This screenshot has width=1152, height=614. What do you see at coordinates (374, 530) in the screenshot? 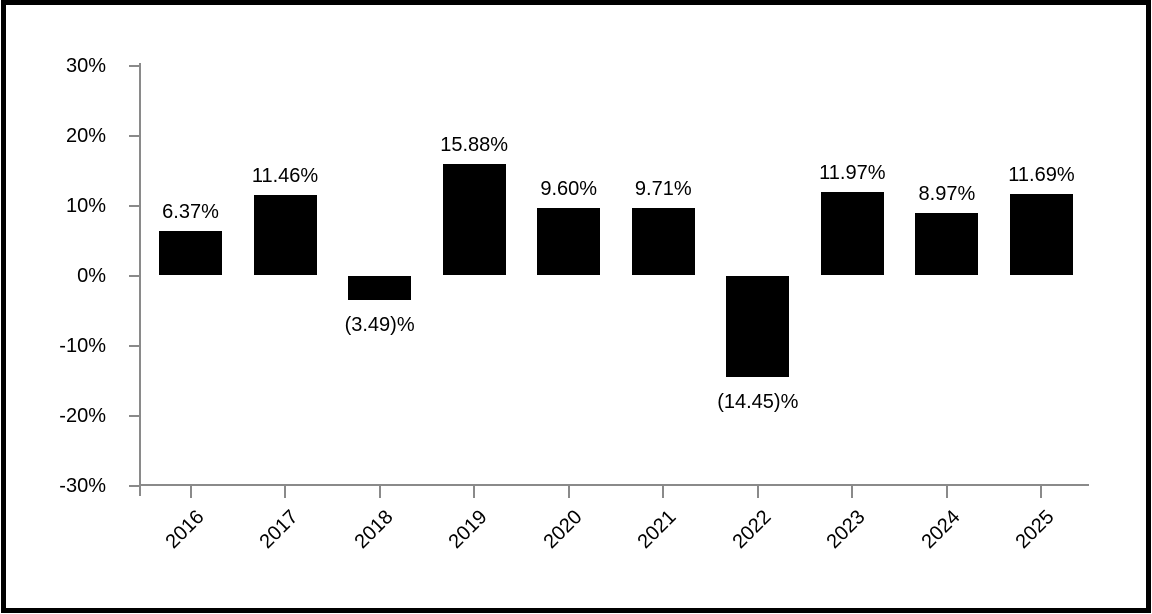
I see `x-tick-label-2018: 2018` at bounding box center [374, 530].